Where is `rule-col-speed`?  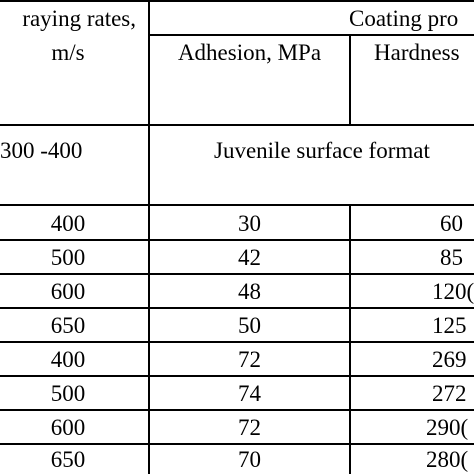 rule-col-speed is located at coordinates (149, 237).